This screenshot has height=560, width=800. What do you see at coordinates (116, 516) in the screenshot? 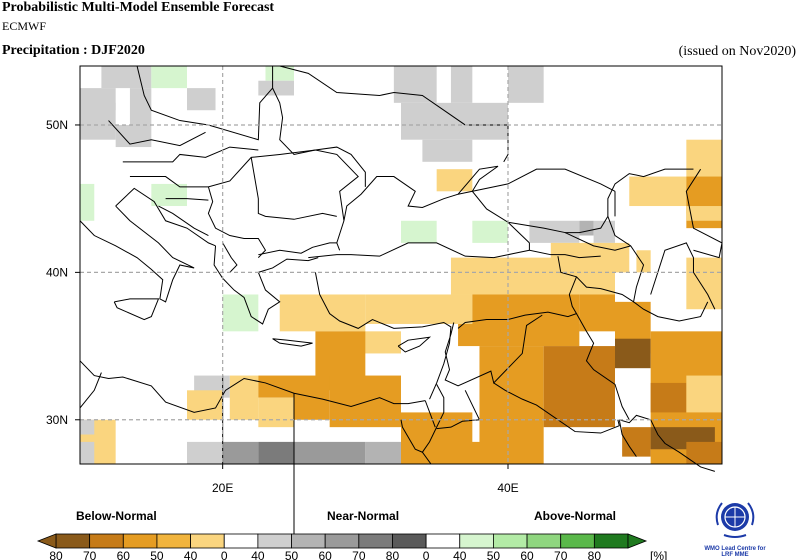
I see `below-normal-header: Below-Normal` at bounding box center [116, 516].